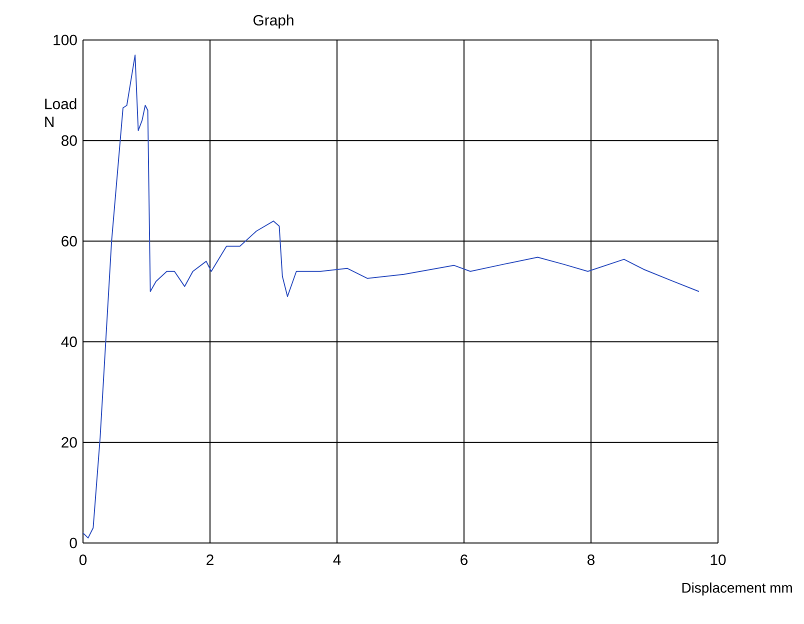 This screenshot has width=804, height=624. Describe the element at coordinates (737, 589) in the screenshot. I see `x-axis-title: Displacement mm` at that location.